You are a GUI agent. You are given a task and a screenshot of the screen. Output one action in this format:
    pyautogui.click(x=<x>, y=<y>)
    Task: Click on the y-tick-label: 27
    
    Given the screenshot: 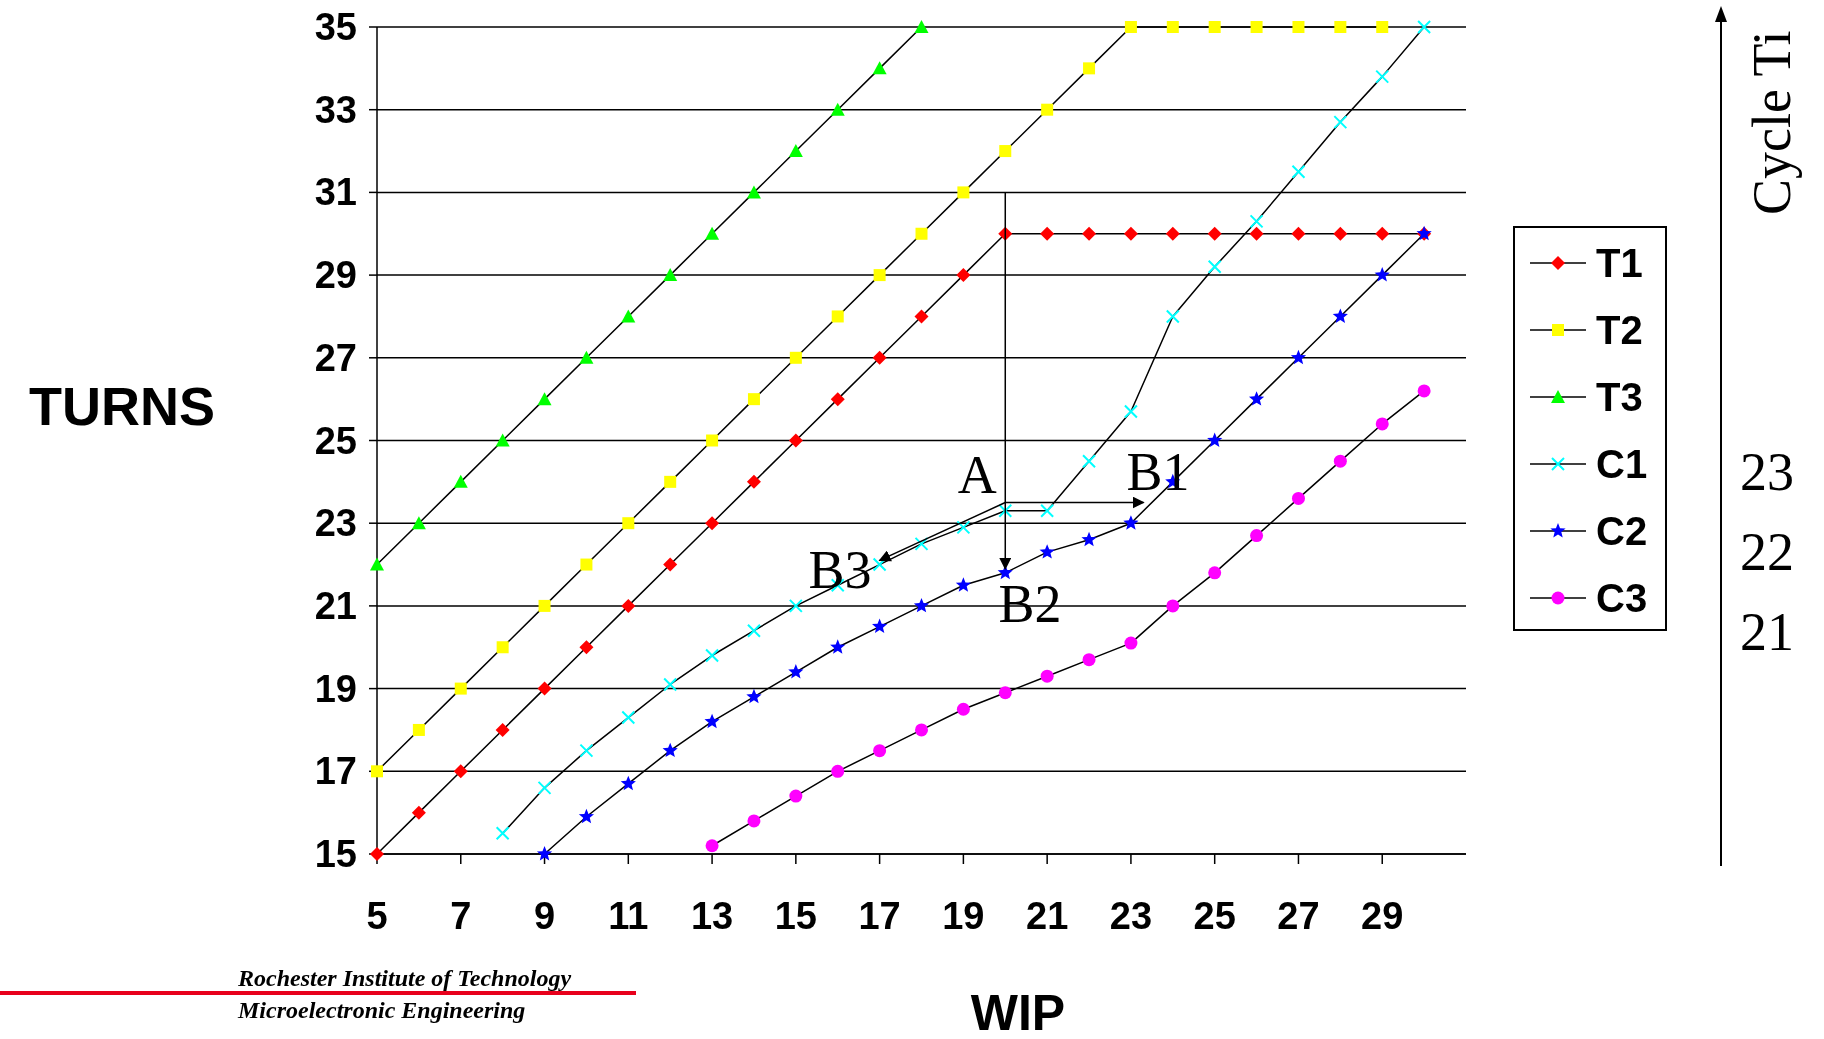 What is the action you would take?
    pyautogui.click(x=335, y=357)
    